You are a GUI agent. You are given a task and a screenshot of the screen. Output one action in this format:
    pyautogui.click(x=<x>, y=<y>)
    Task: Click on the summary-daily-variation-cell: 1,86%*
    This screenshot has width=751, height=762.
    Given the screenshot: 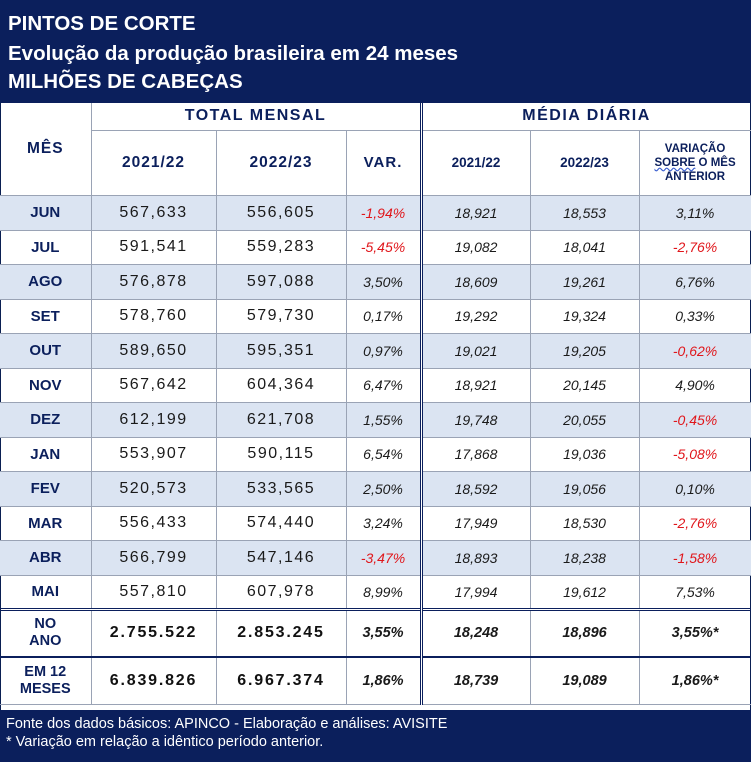 What is the action you would take?
    pyautogui.click(x=695, y=680)
    